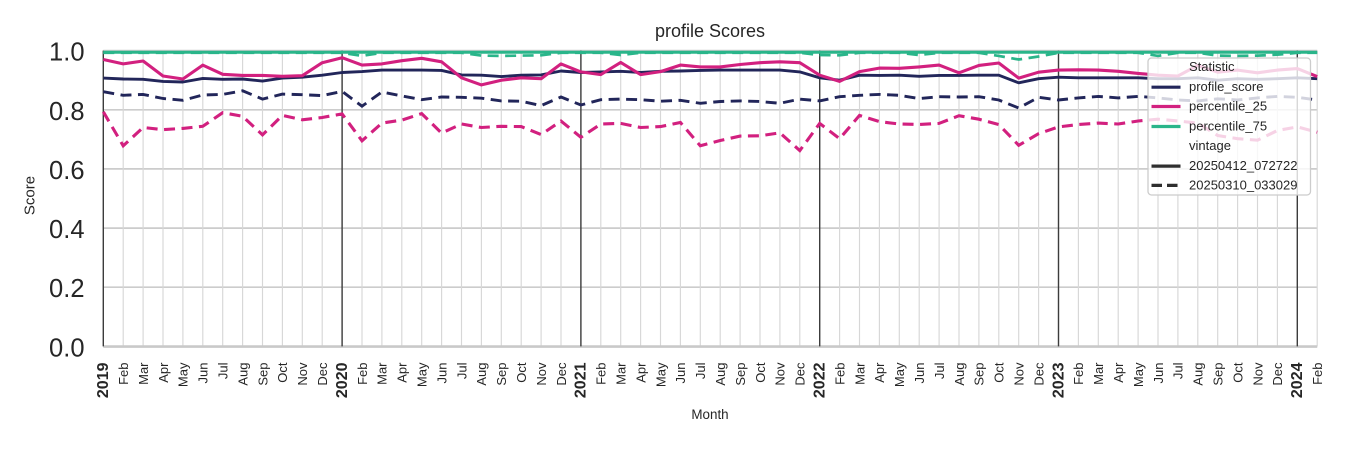 The image size is (1350, 455). Describe the element at coordinates (66, 289) in the screenshot. I see `svg-text: 0.2` at that location.